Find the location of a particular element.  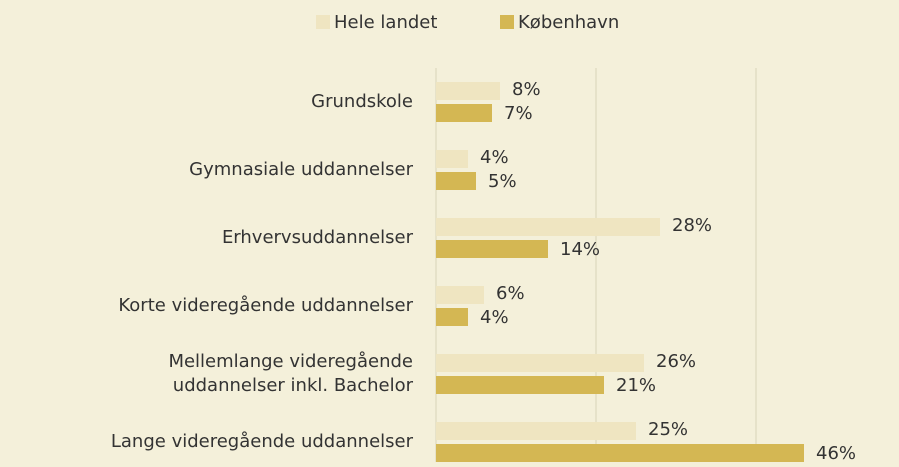

legend-label: Hele landet is located at coordinates (385, 22).